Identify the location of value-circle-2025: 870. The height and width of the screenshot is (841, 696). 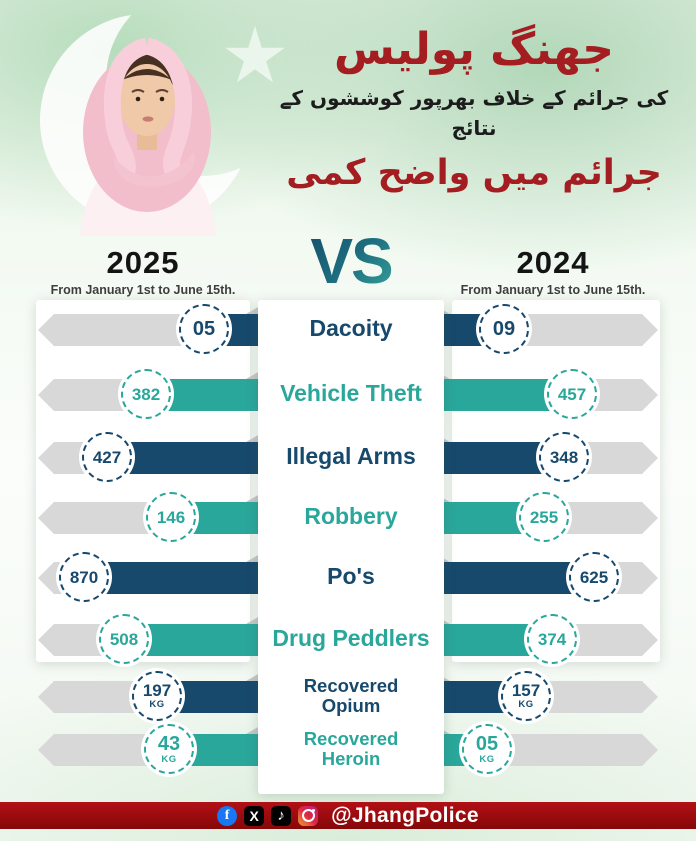
(84, 577).